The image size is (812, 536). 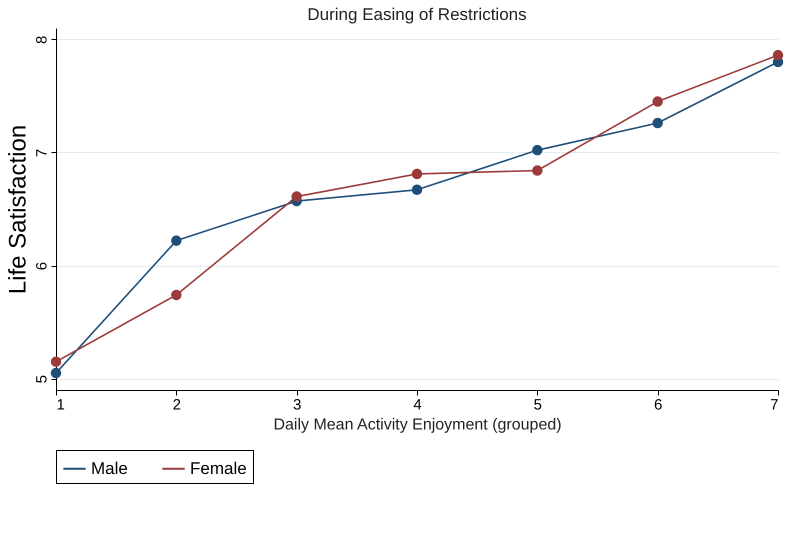 I want to click on x-tick-label: 5, so click(x=538, y=405).